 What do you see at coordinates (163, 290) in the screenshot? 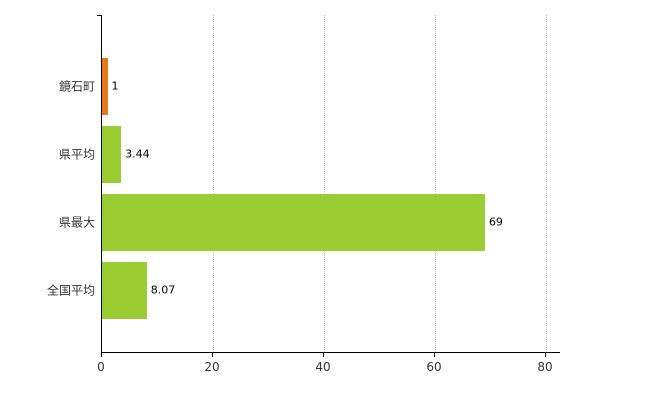
I see `bar-value-label: 8.07` at bounding box center [163, 290].